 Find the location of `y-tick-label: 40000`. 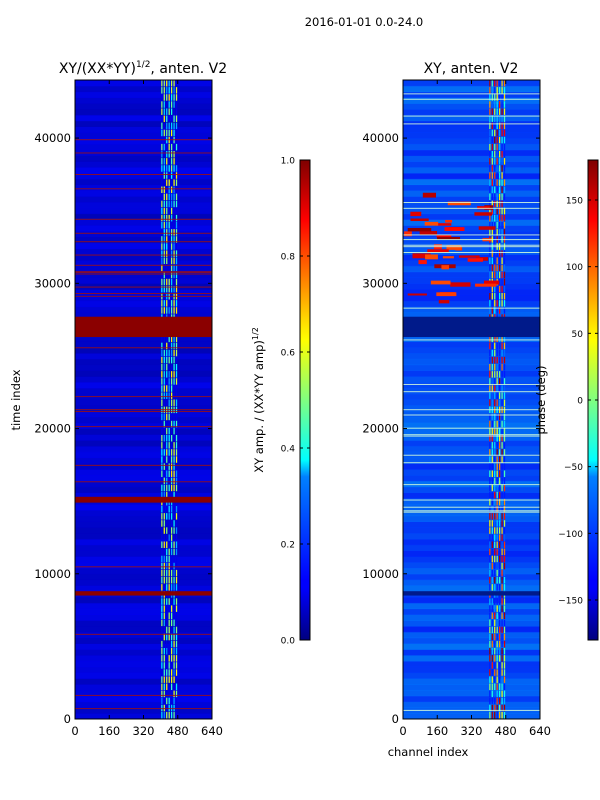

y-tick-label: 40000 is located at coordinates (52, 138).